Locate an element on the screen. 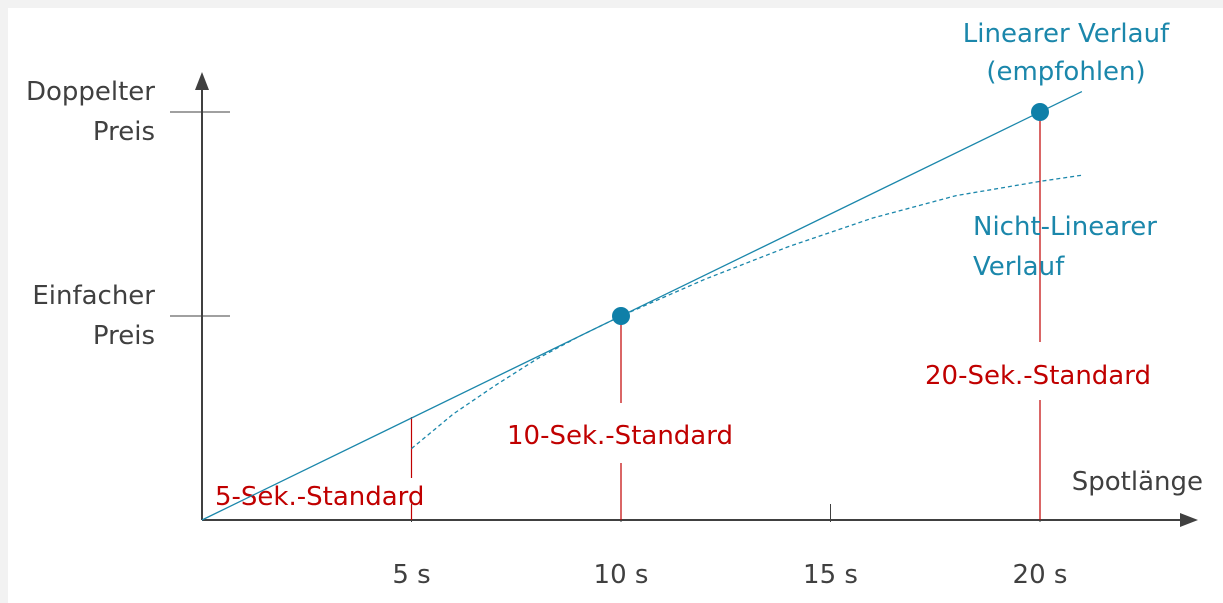 The height and width of the screenshot is (603, 1223). y-tick-label: Einfacher is located at coordinates (93, 296).